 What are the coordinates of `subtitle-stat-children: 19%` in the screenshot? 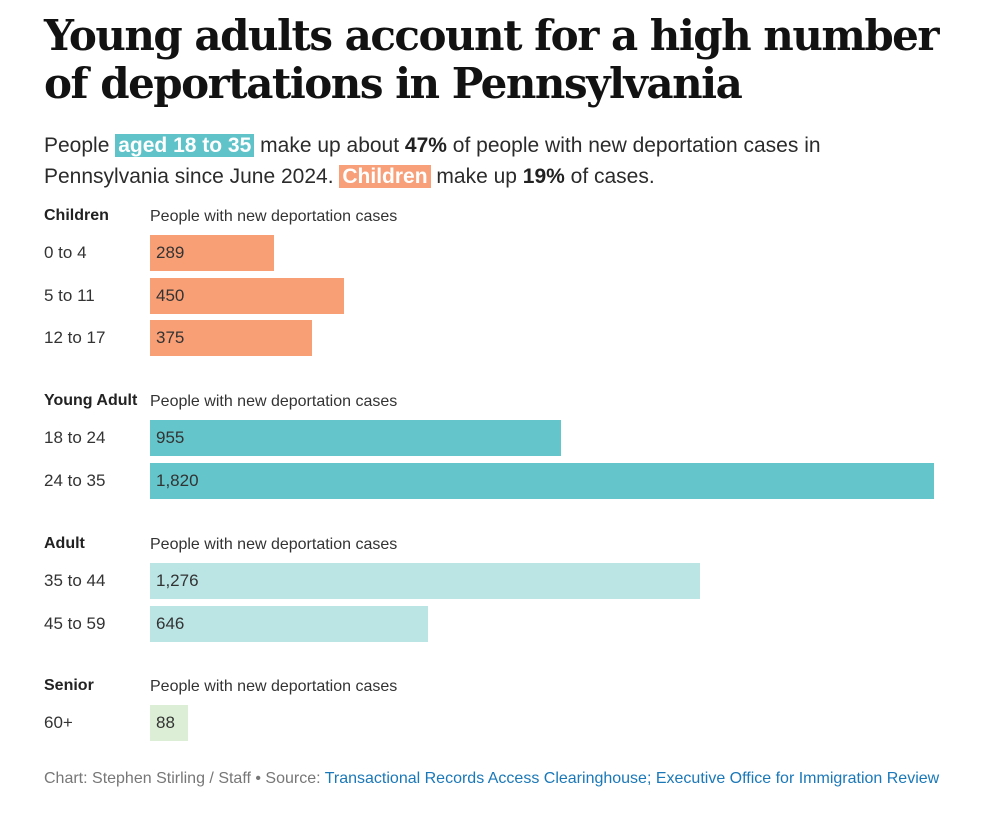 It's located at (543, 176).